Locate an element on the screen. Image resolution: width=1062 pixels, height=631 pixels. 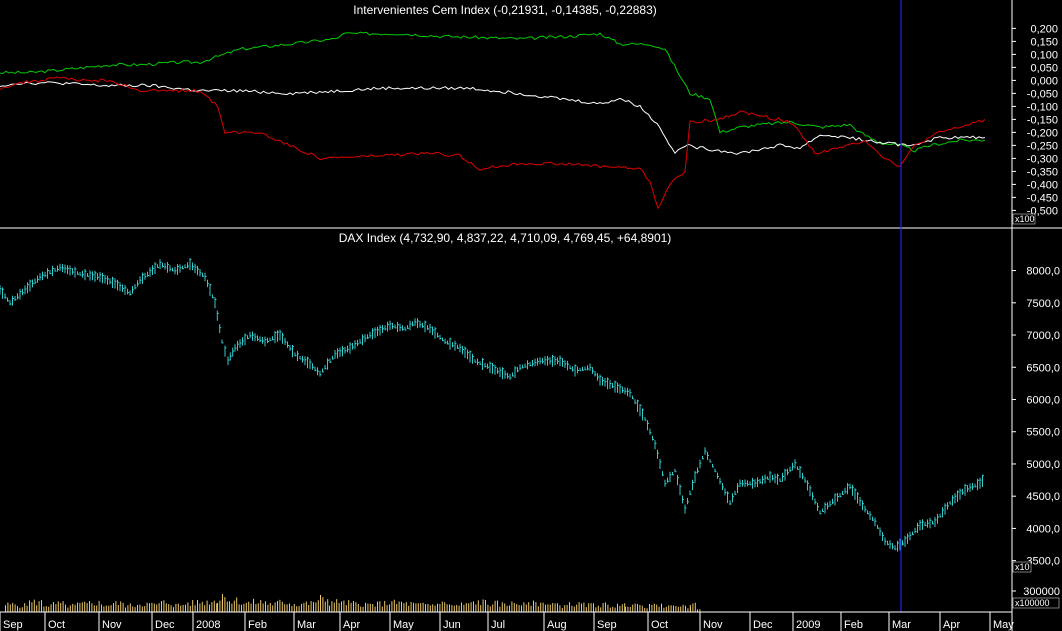
interveners-y-tick-label: -0,100 is located at coordinates (1042, 107).